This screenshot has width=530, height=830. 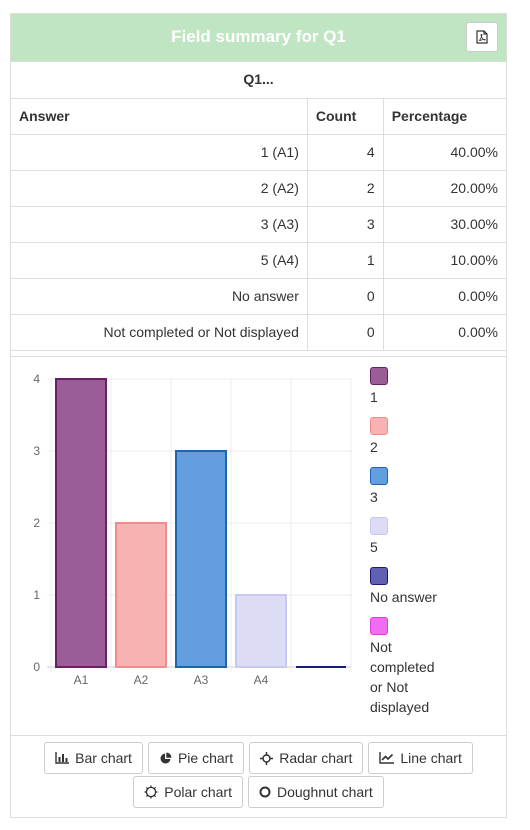 I want to click on legend-label: 1, so click(x=374, y=397).